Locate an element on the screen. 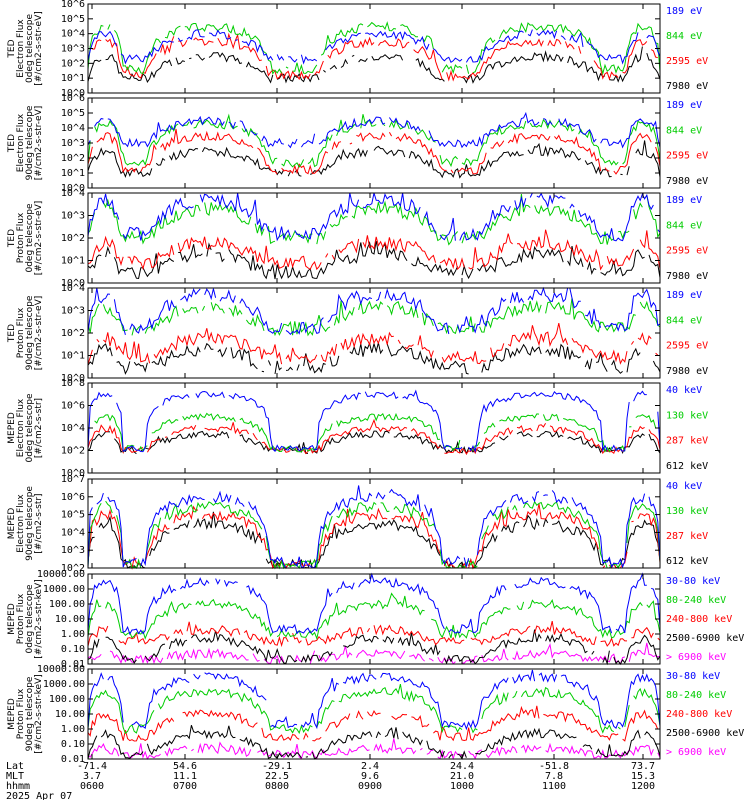 The height and width of the screenshot is (800, 750). y-axis-title-line: Electron Flux is located at coordinates (21, 142).